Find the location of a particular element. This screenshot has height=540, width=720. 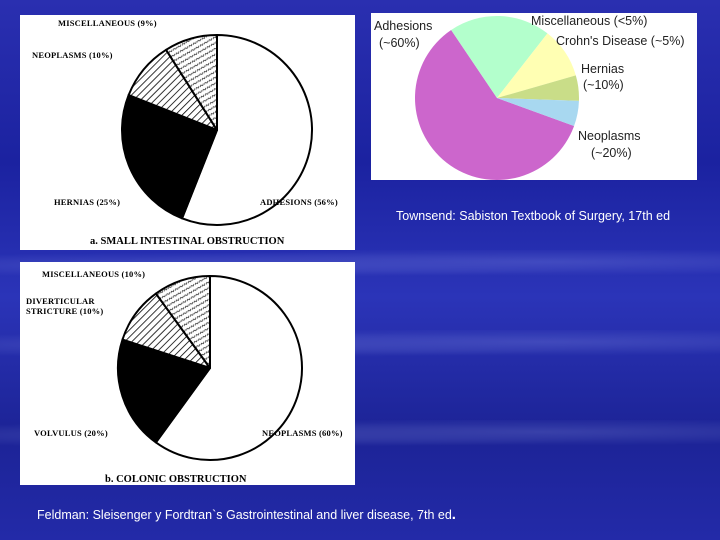

chart-caption: b. COLONIC OBSTRUCTION is located at coordinates (176, 479).